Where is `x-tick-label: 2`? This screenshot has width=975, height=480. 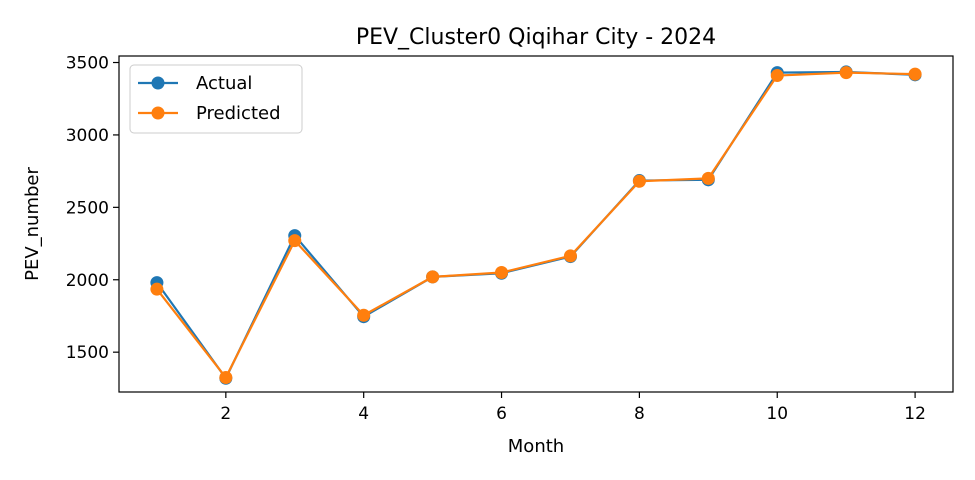 x-tick-label: 2 is located at coordinates (225, 414).